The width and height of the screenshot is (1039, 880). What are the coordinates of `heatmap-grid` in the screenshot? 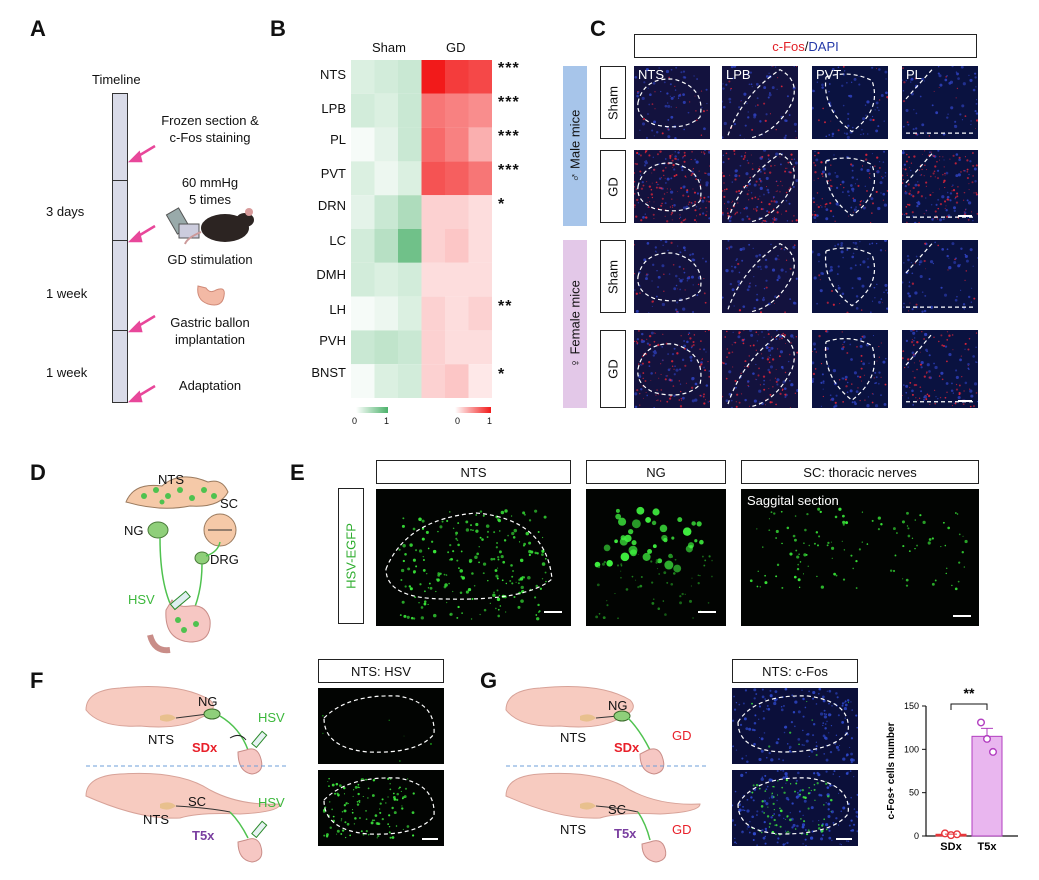 It's located at (421, 229).